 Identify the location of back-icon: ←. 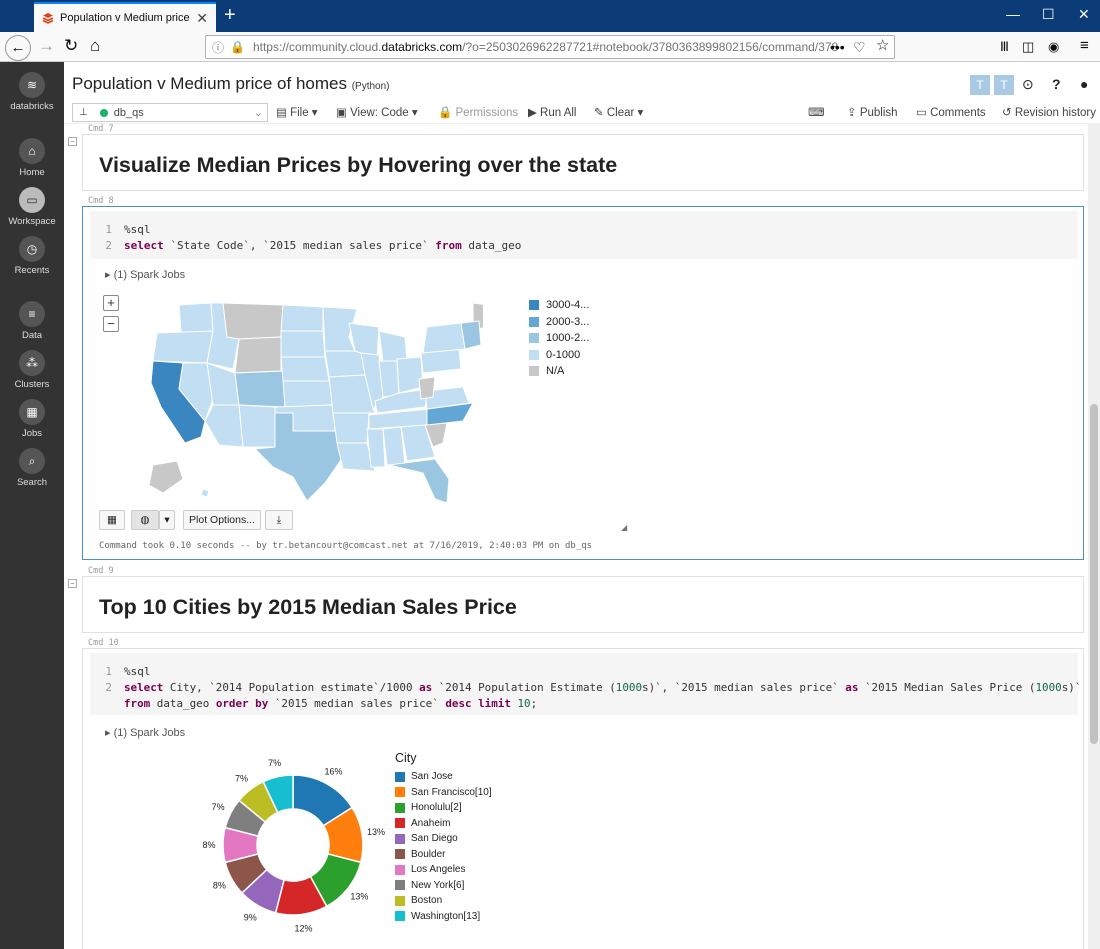
(18, 48).